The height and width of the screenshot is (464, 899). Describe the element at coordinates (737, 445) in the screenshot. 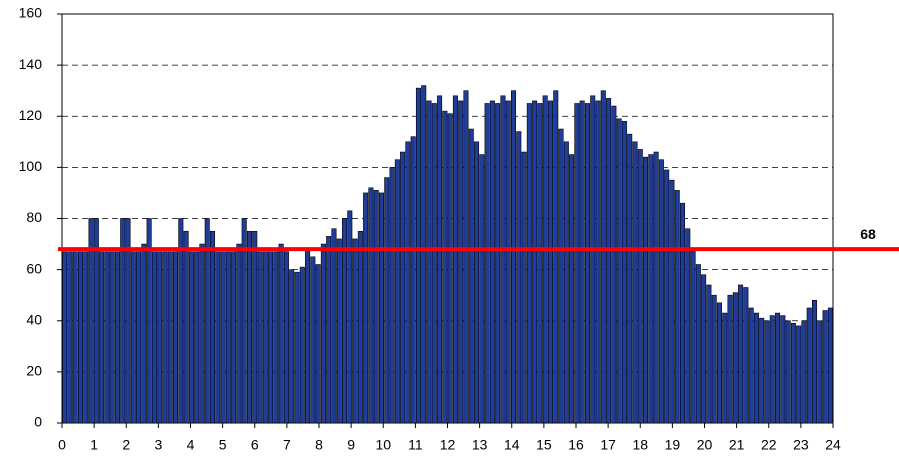

I see `x-tick-label: 21` at that location.